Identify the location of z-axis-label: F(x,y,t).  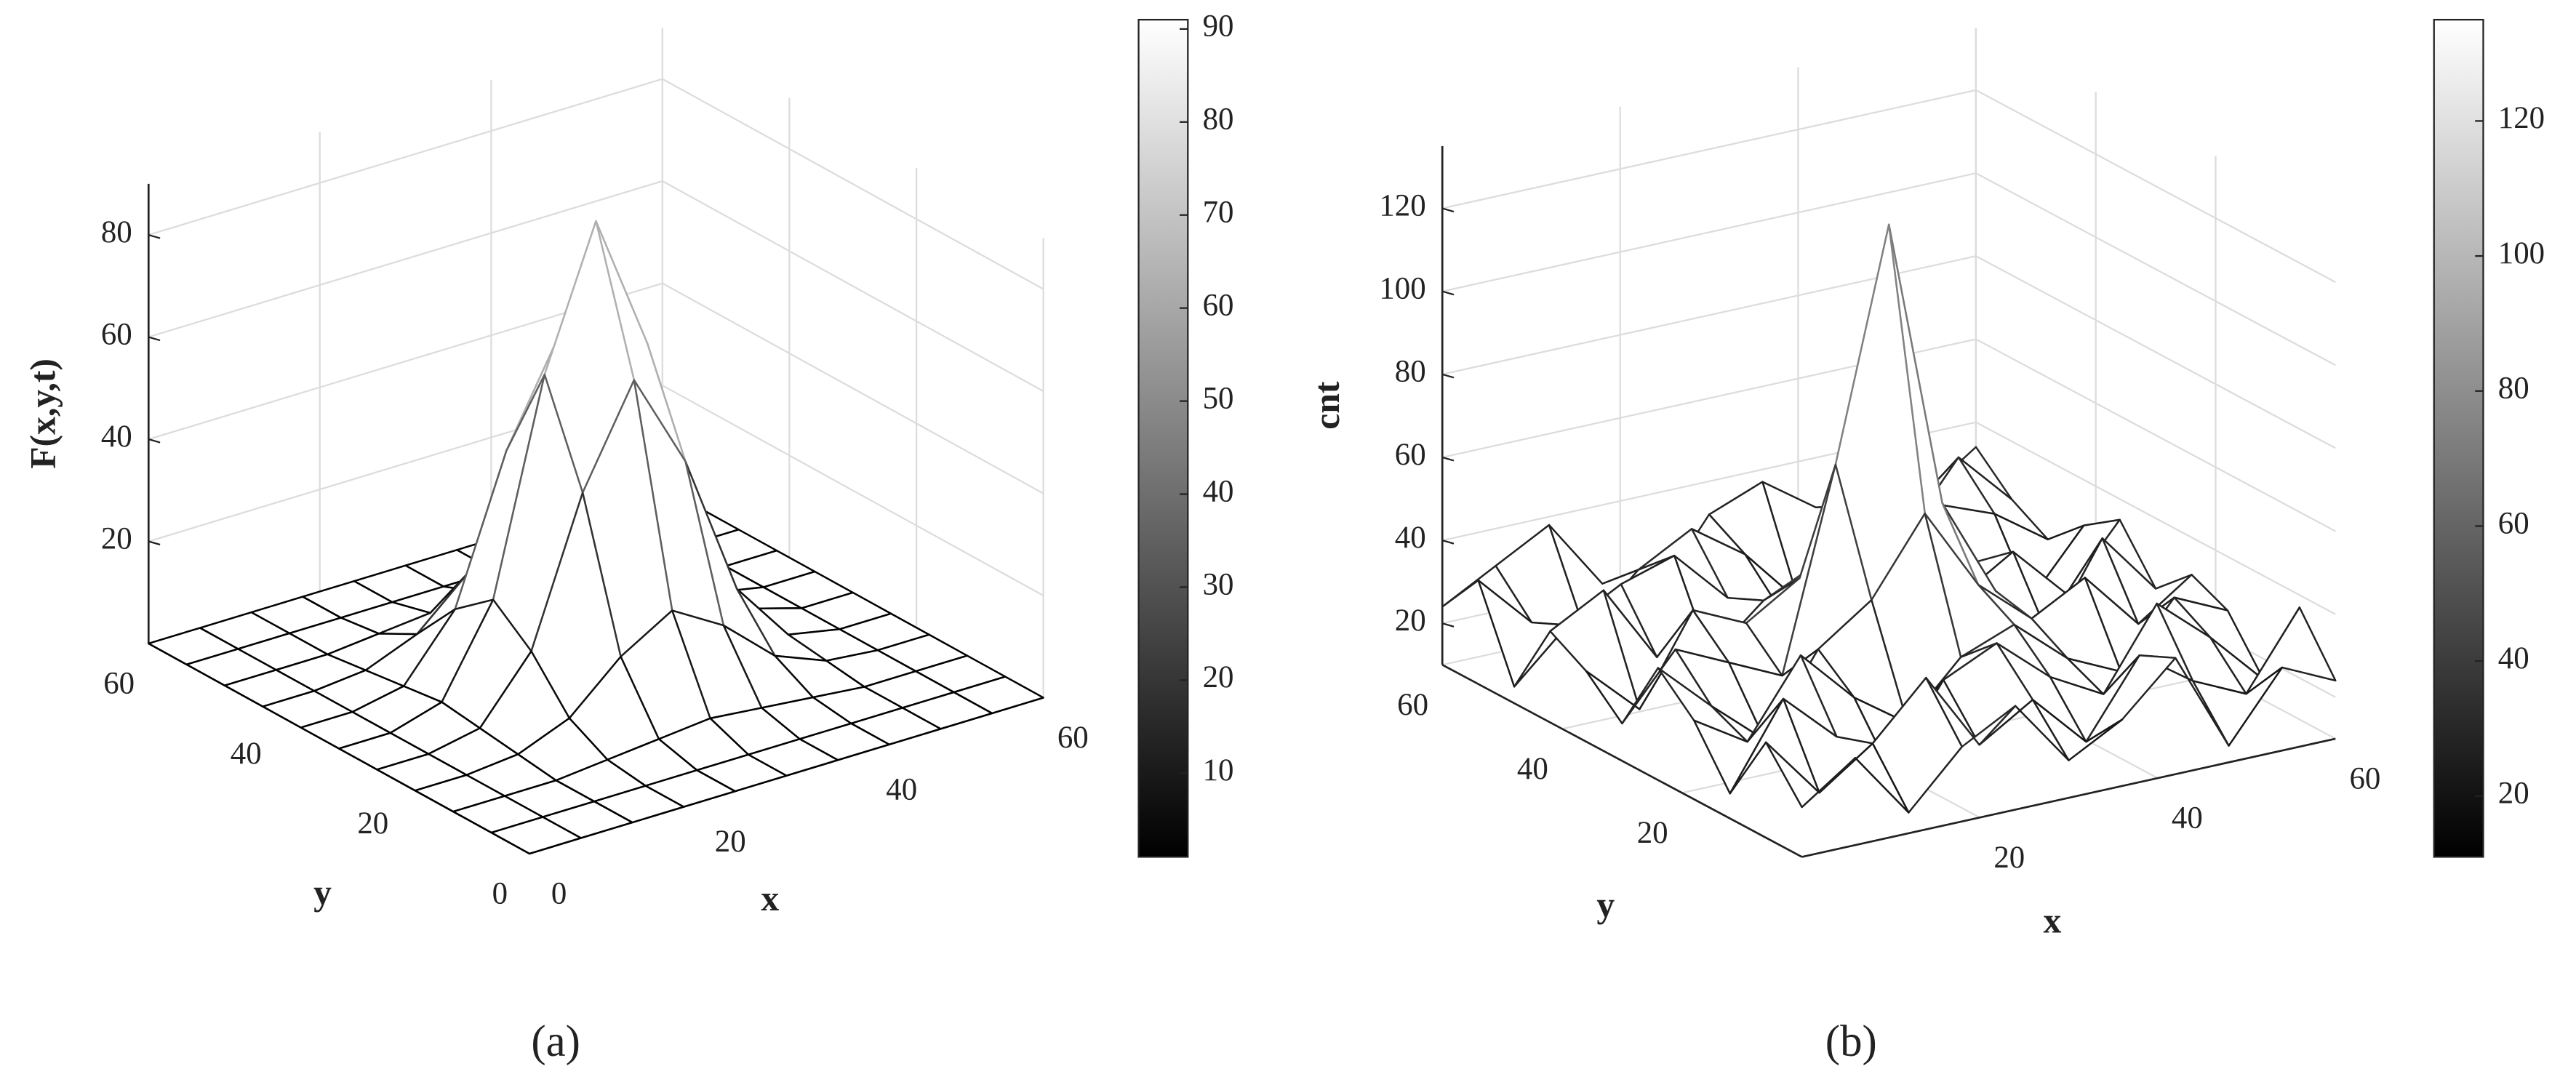
(43, 413).